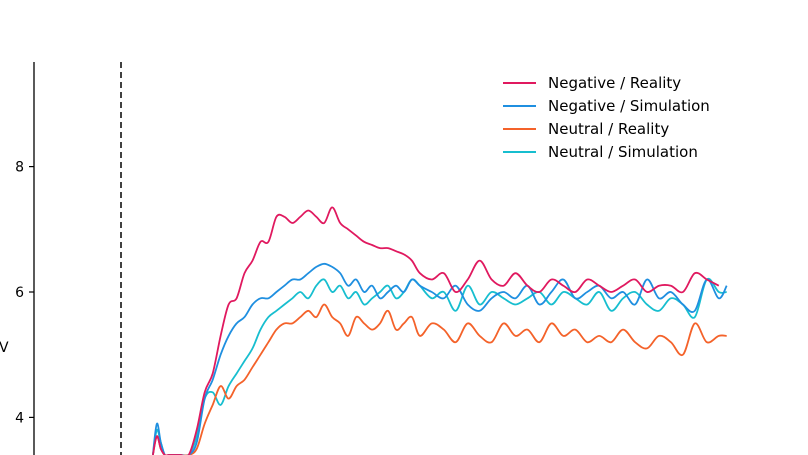 The width and height of the screenshot is (808, 455). I want to click on legend-label: Negative / Simulation, so click(629, 106).